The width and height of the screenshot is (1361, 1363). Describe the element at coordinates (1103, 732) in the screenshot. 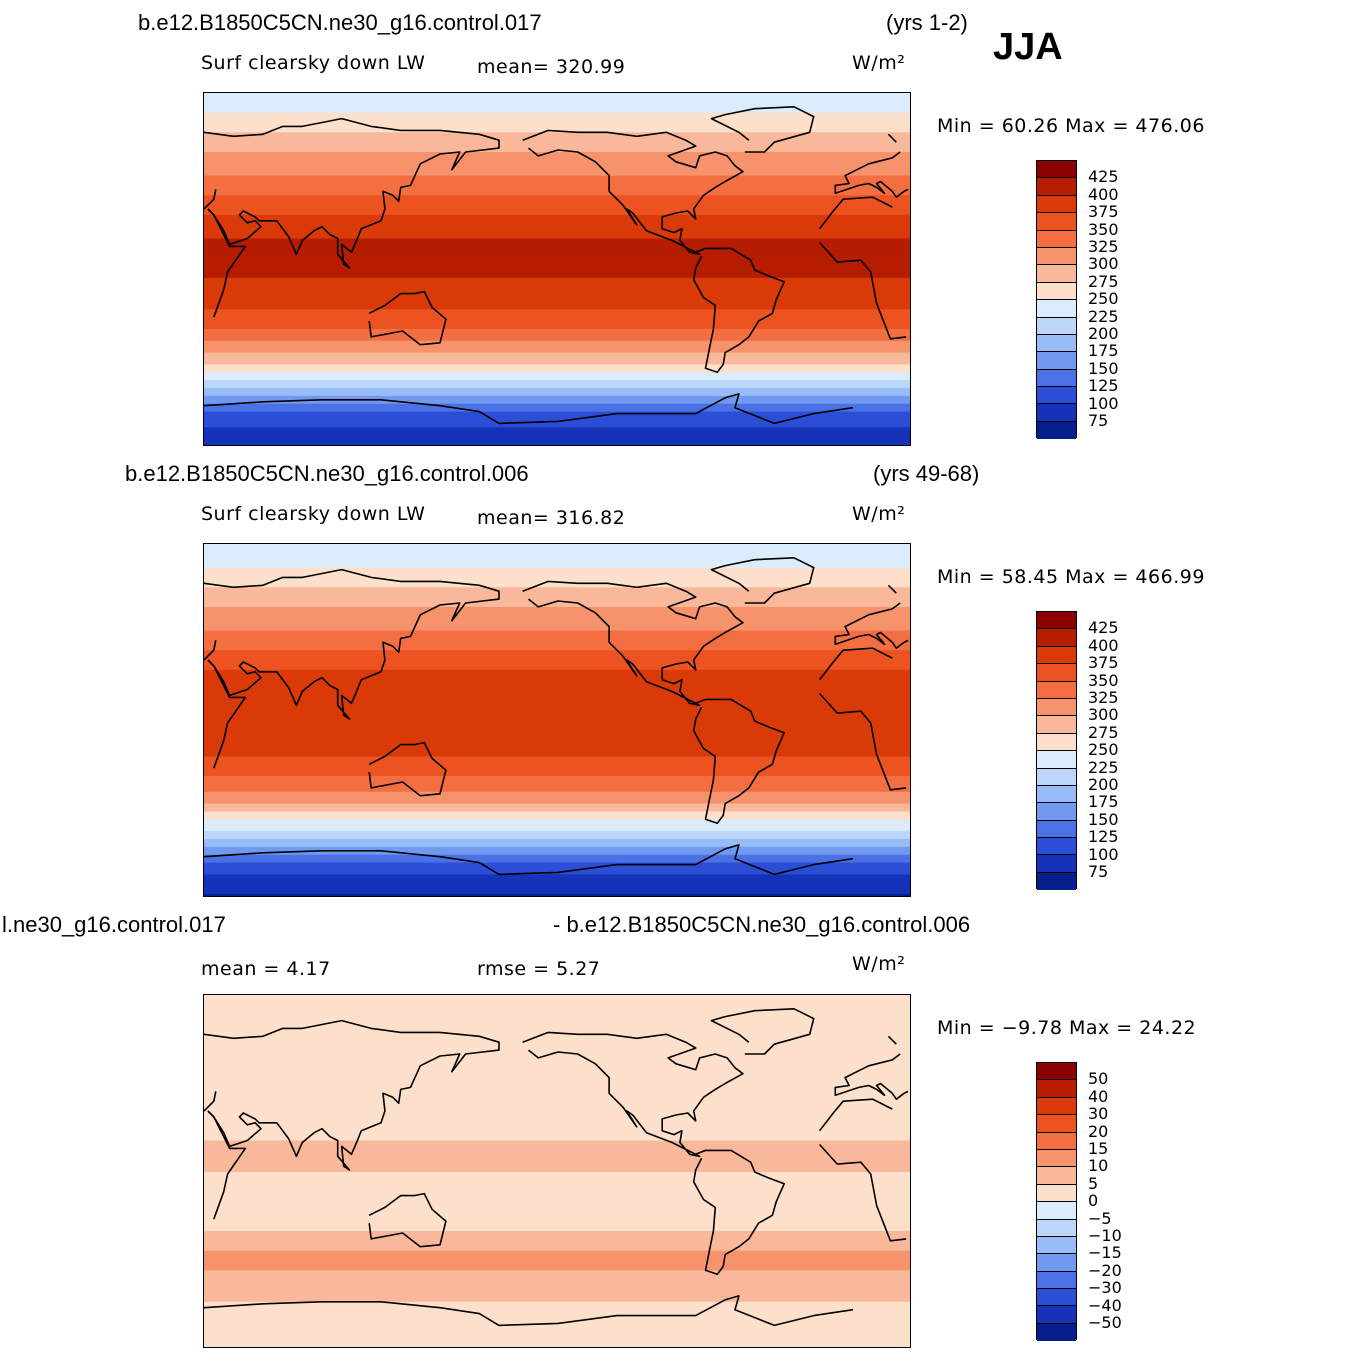

I see `panel2-colorbar-tick-label: 275` at that location.